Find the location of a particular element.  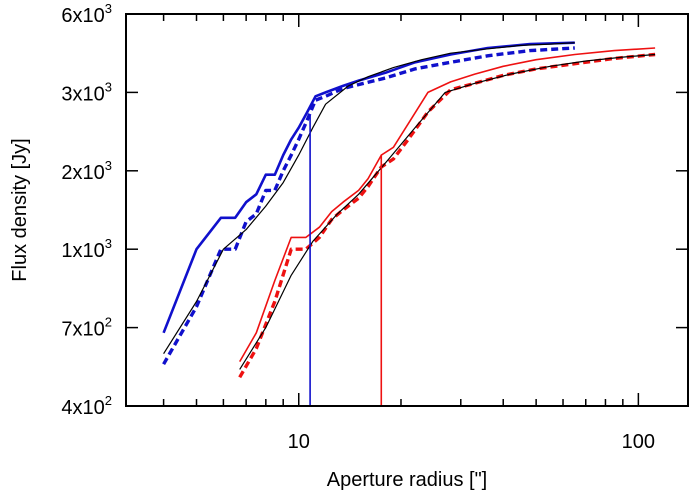

y-tick-label: 6x10³ is located at coordinates (86, 14).